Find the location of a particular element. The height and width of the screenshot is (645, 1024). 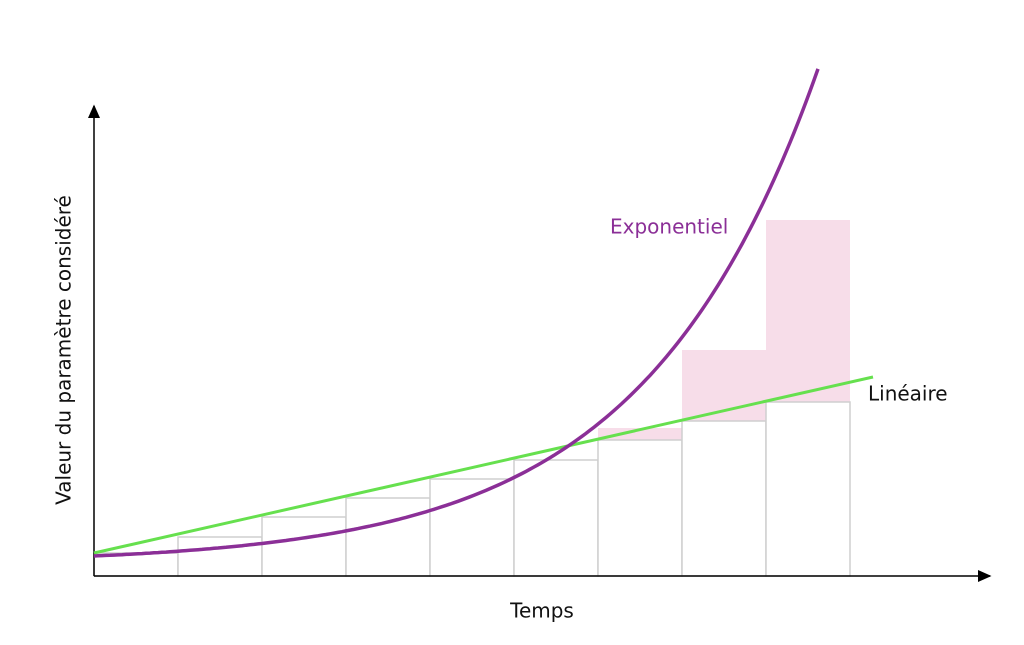

x-axis-label: Temps is located at coordinates (541, 611).